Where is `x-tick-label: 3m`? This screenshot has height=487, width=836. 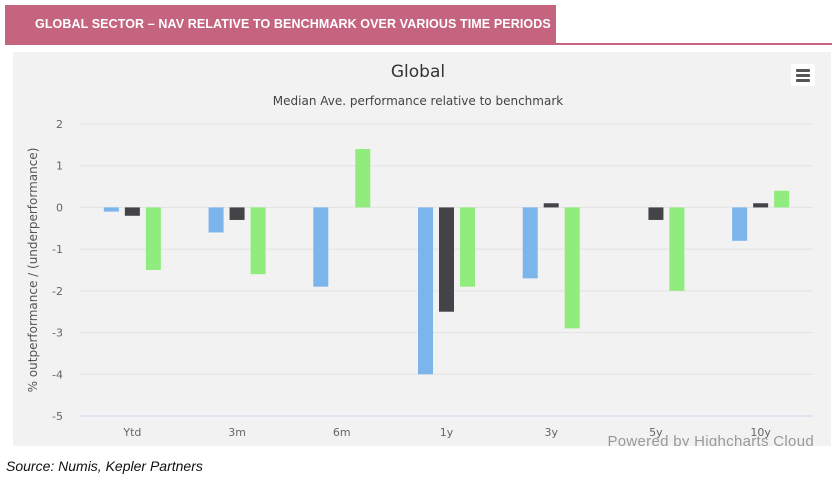
x-tick-label: 3m is located at coordinates (237, 432).